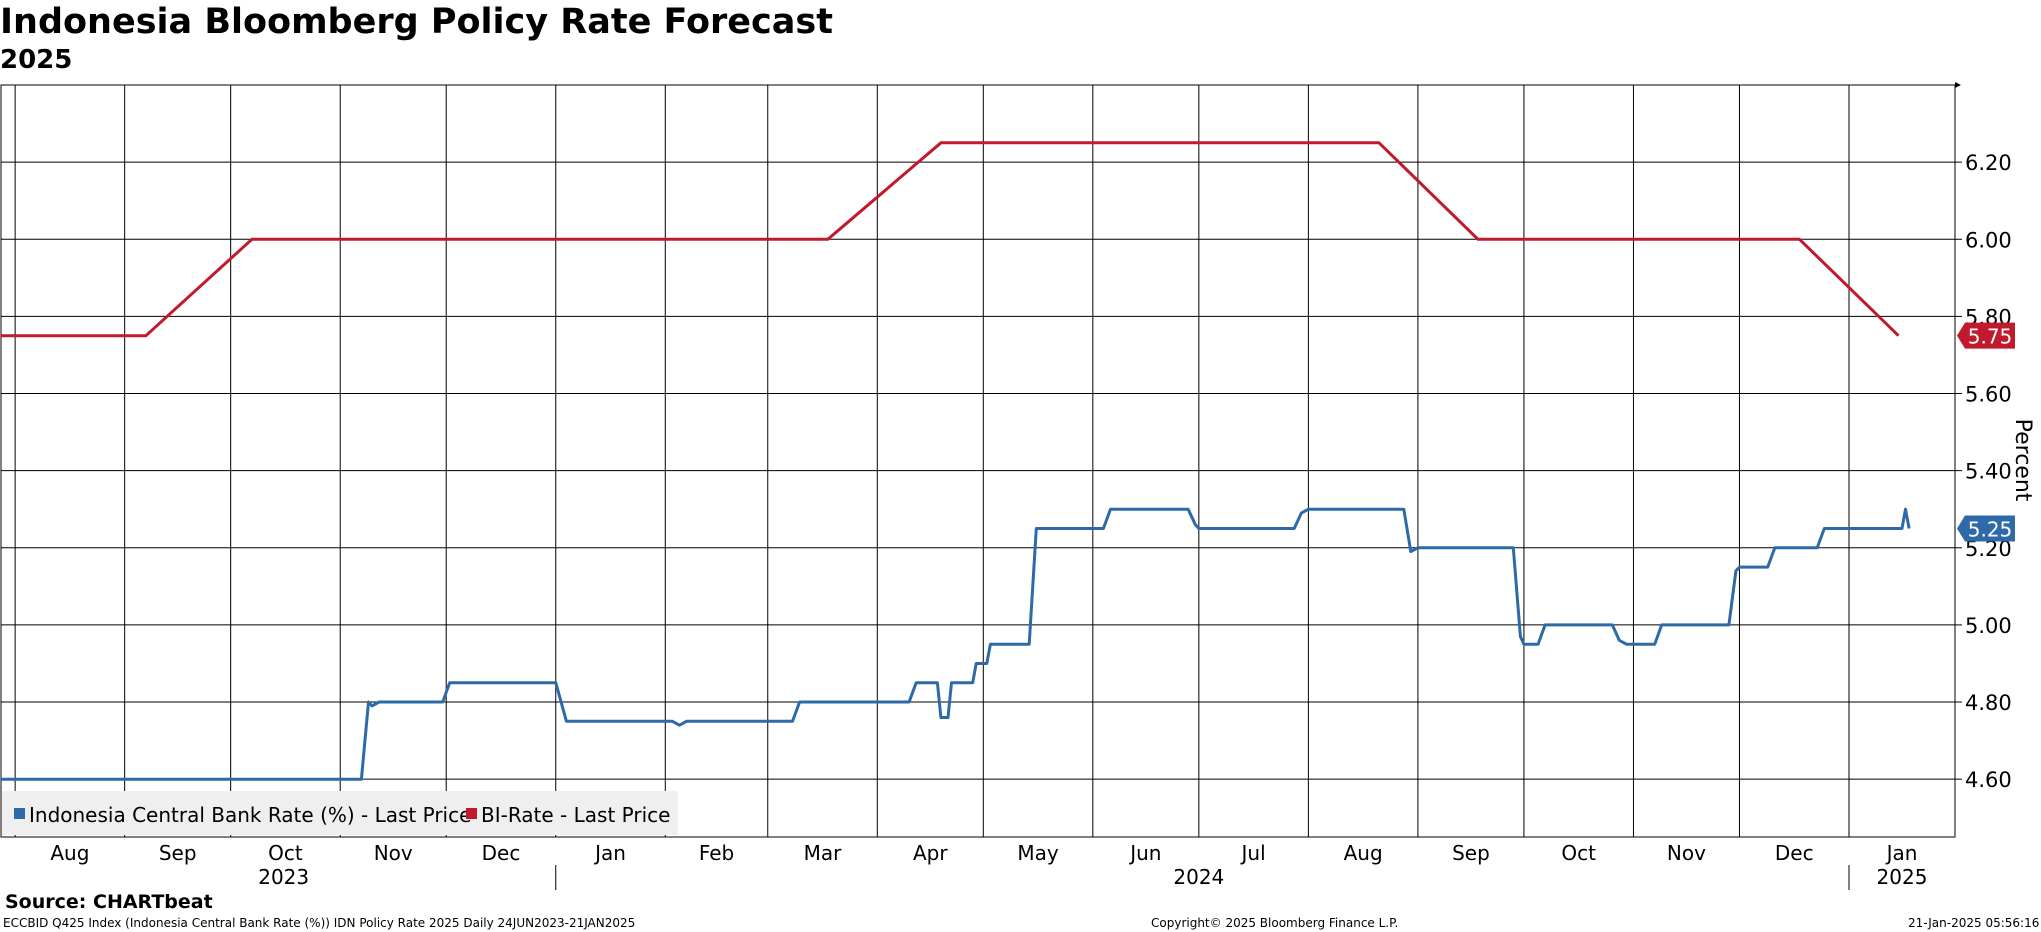 This screenshot has height=932, width=2041. I want to click on legend-entry: BI-Rate - Last Price, so click(575, 815).